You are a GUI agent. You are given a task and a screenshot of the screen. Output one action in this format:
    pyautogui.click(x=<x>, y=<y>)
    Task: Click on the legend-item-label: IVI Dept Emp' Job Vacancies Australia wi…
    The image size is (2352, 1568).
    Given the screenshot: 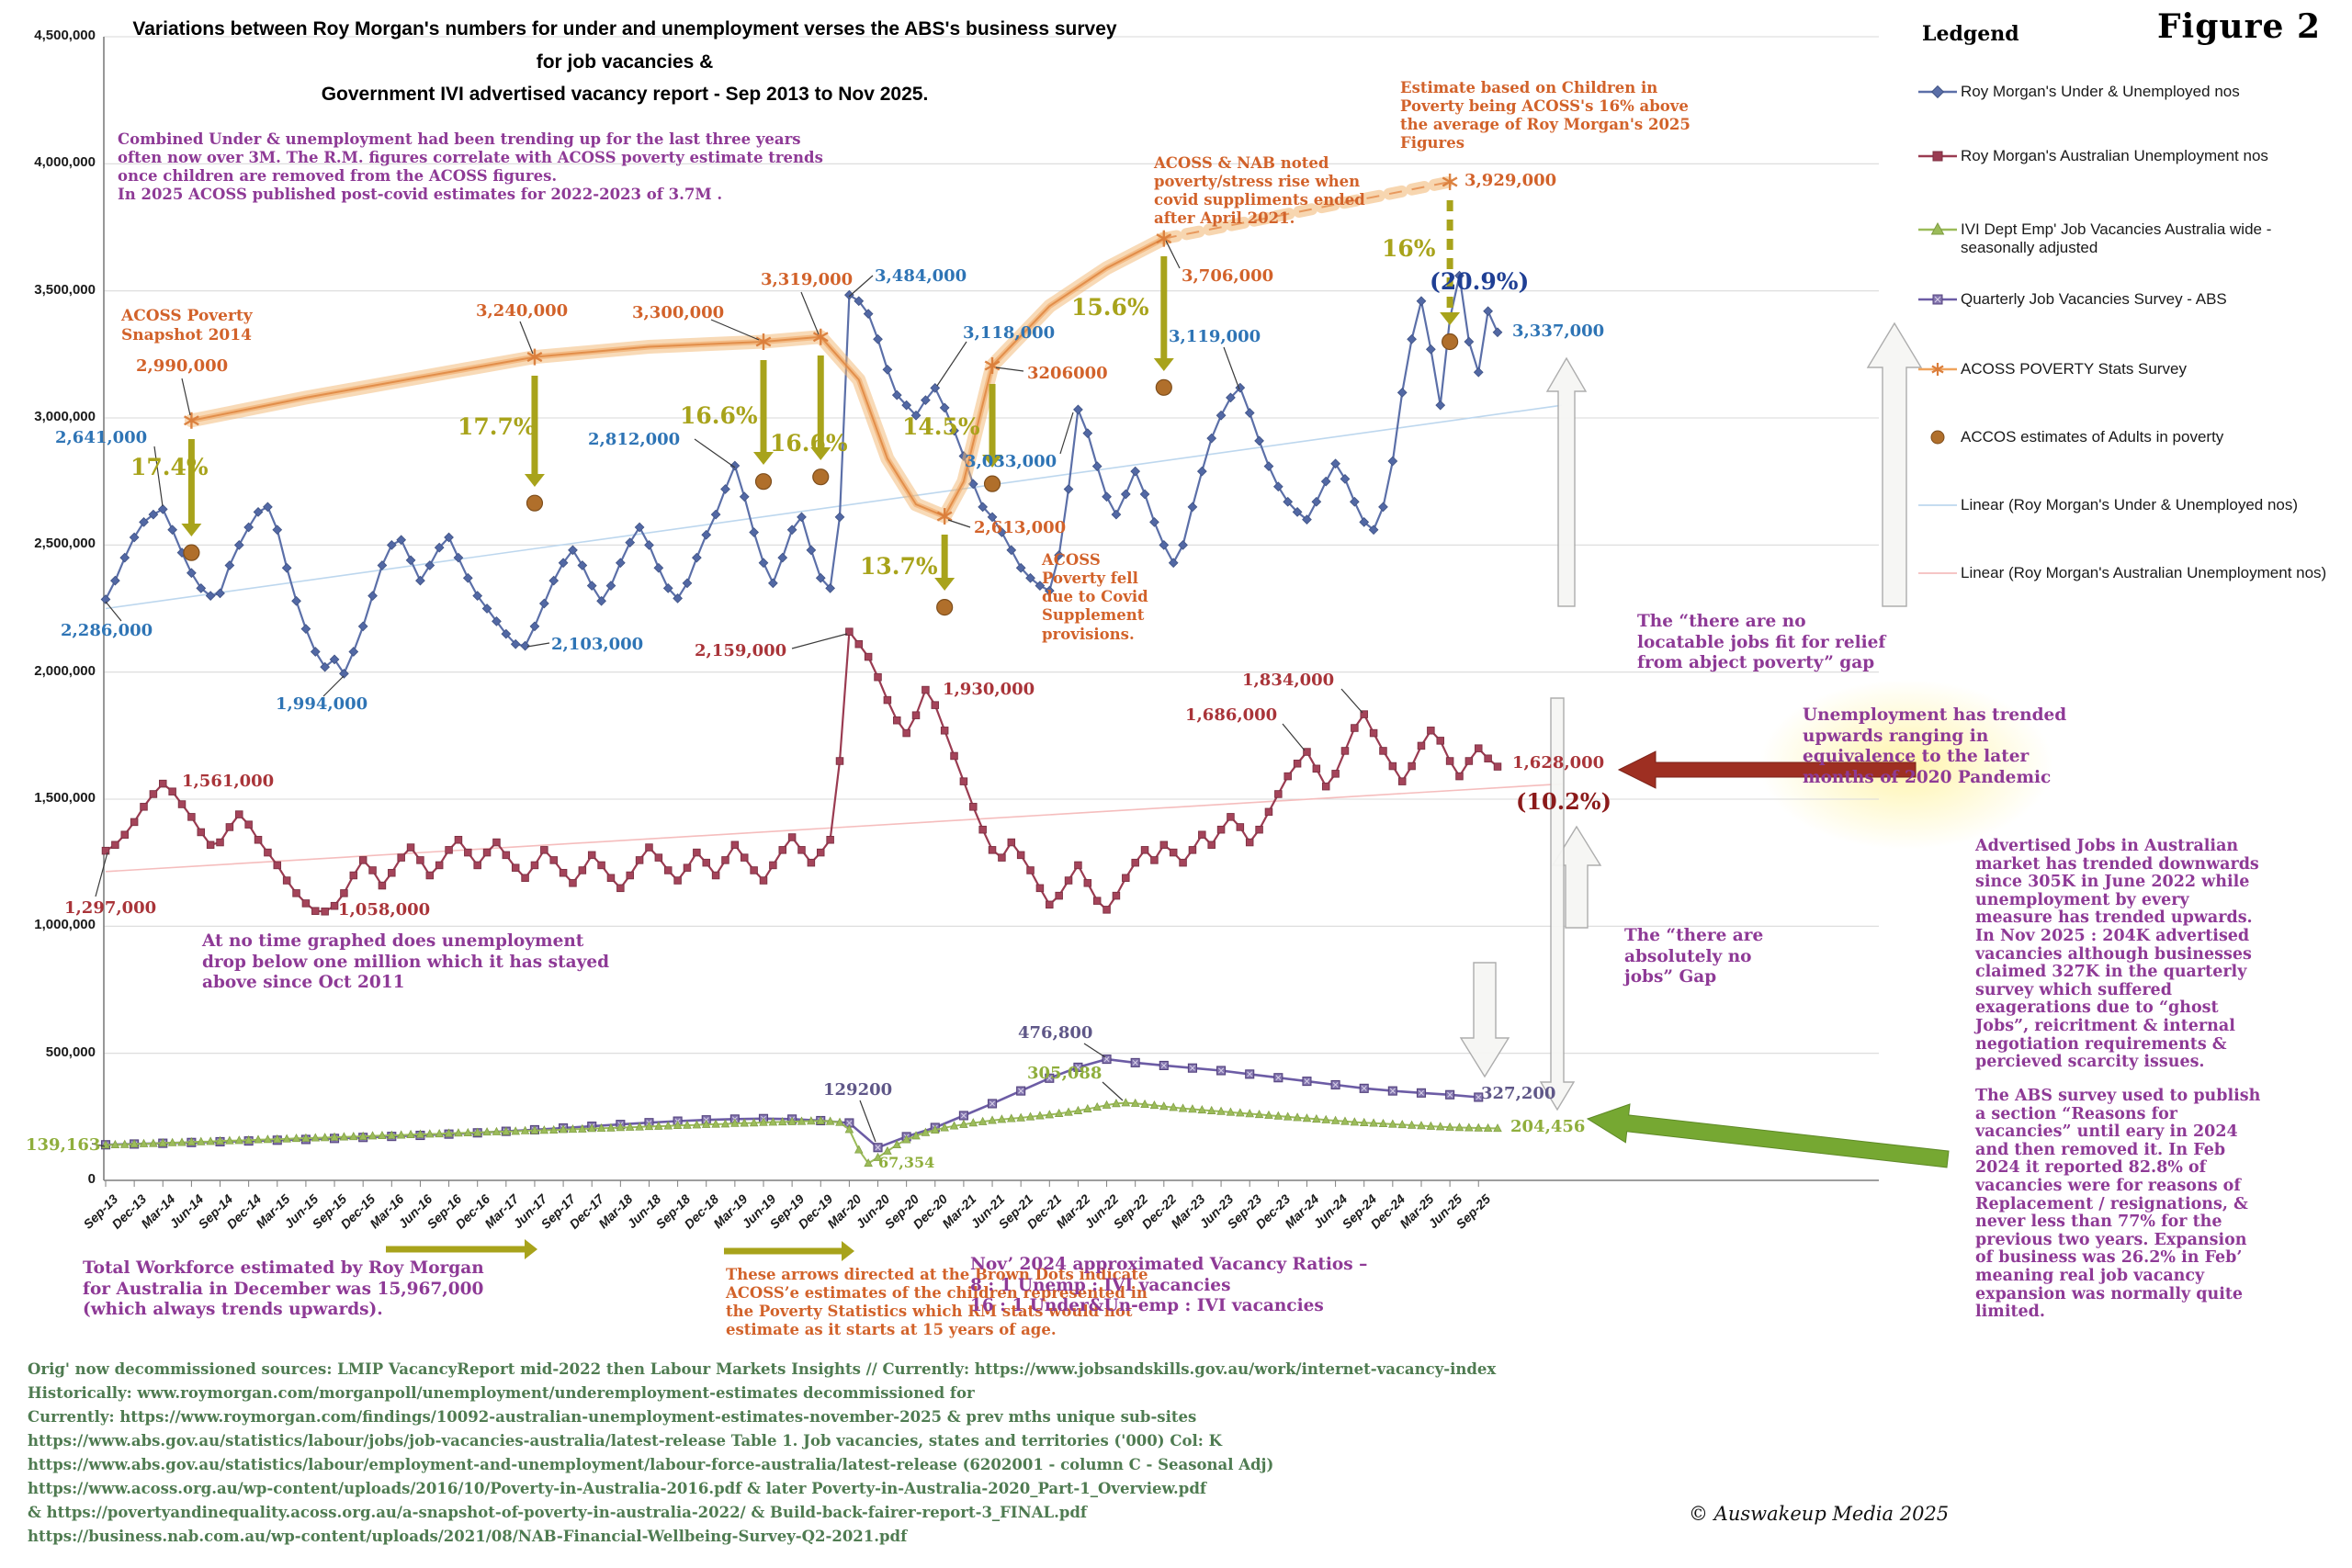 What is the action you would take?
    pyautogui.click(x=2116, y=239)
    